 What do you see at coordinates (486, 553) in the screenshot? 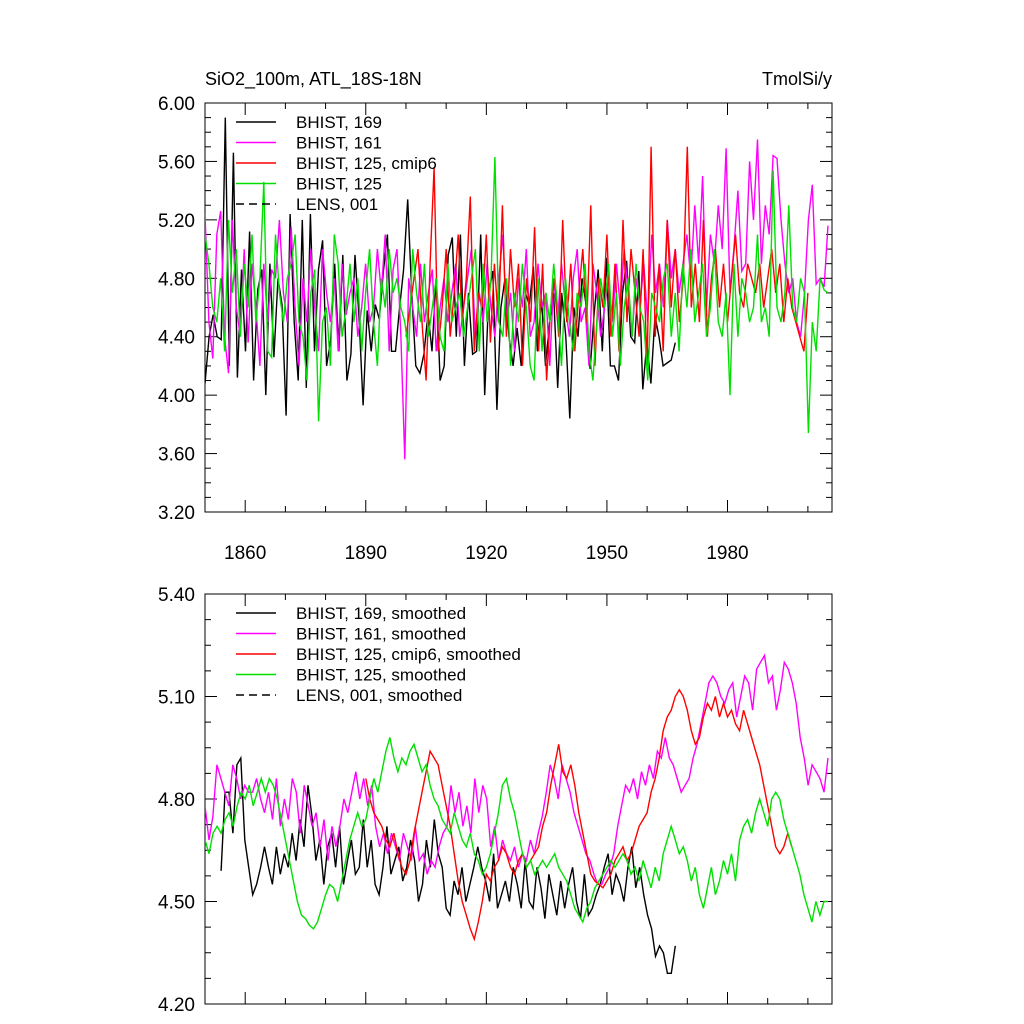
I see `x-tick-label: 1920` at bounding box center [486, 553].